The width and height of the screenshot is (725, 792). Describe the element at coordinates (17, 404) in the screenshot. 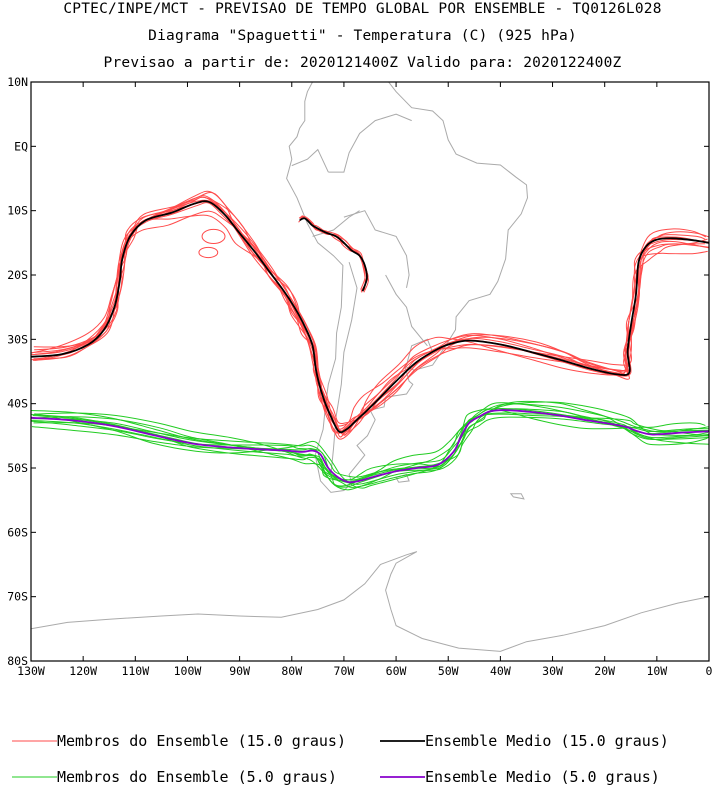

I see `y-tick-label: 40S` at that location.